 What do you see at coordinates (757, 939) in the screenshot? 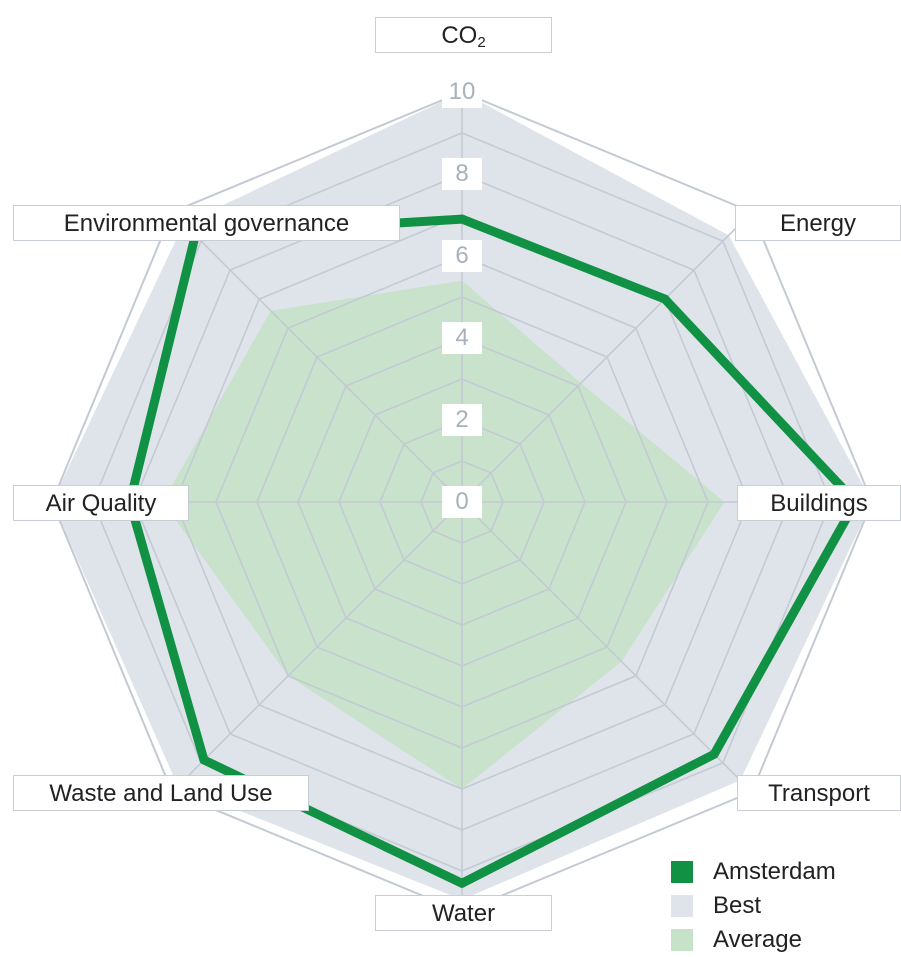
I see `legend-label-average: Average` at bounding box center [757, 939].